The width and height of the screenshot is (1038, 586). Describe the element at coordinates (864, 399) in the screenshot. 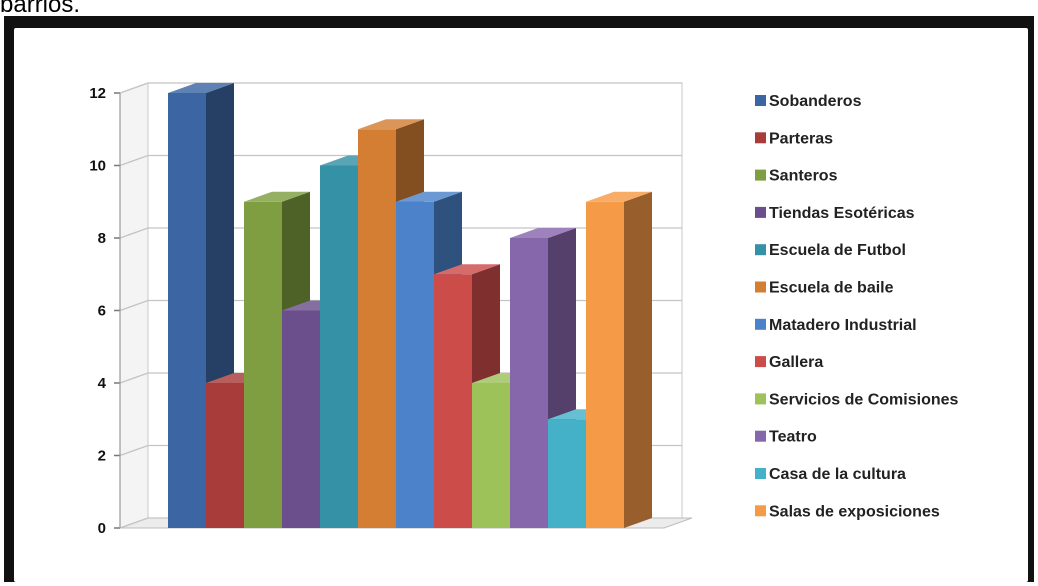

I see `legend-label: Servicios de Comisiones` at that location.